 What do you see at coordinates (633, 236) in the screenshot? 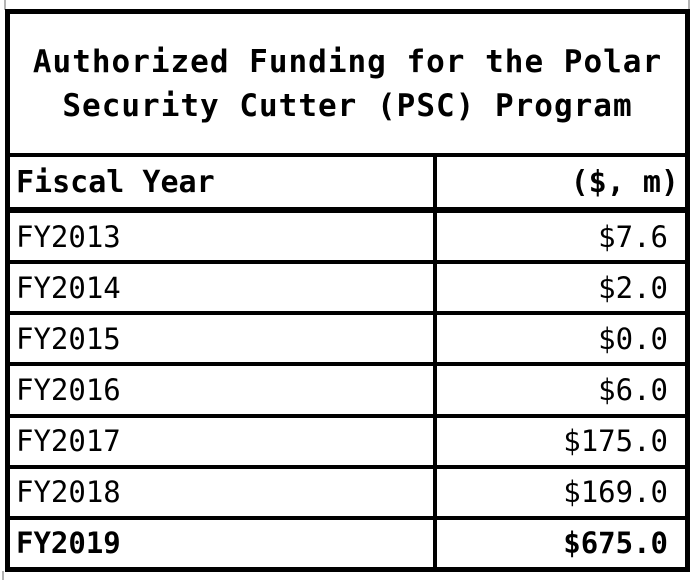
I see `amount-cell: $7.6` at bounding box center [633, 236].